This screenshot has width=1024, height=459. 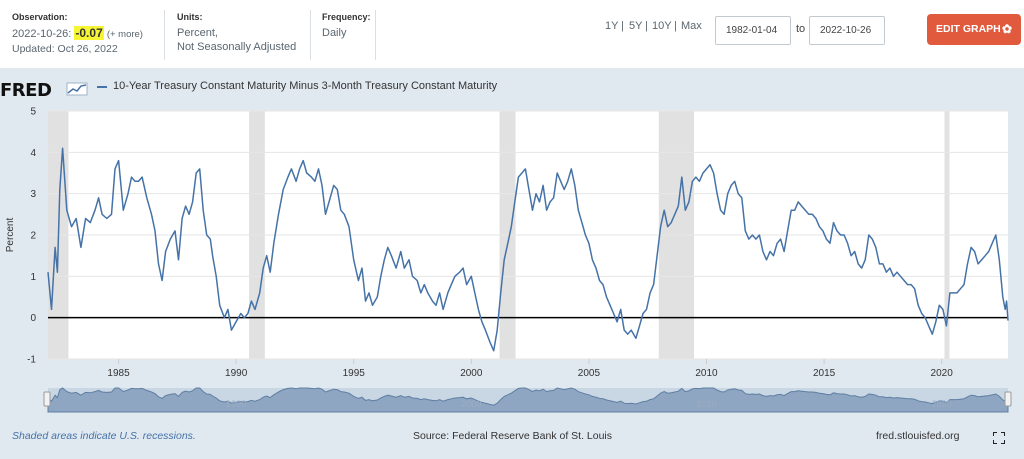 What do you see at coordinates (801, 29) in the screenshot?
I see `to-label: to` at bounding box center [801, 29].